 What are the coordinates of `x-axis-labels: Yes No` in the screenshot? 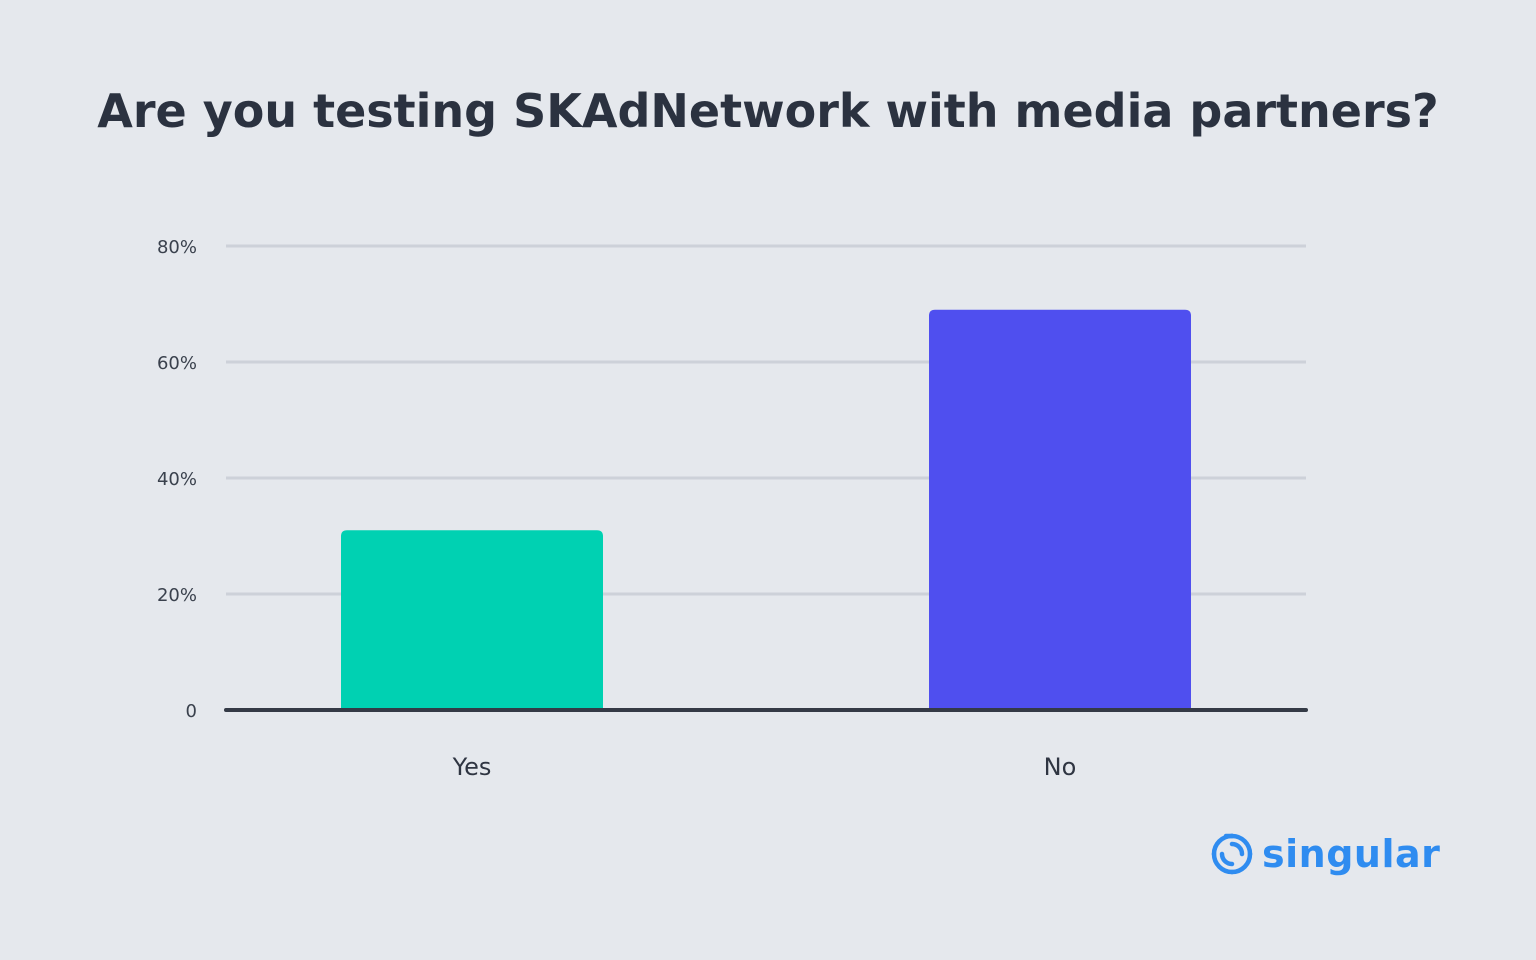 It's located at (764, 767).